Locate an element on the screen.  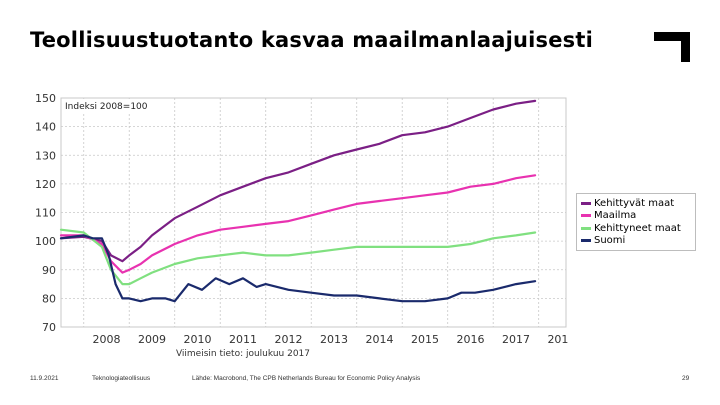
x-tick-label: 2016 is located at coordinates (470, 339).